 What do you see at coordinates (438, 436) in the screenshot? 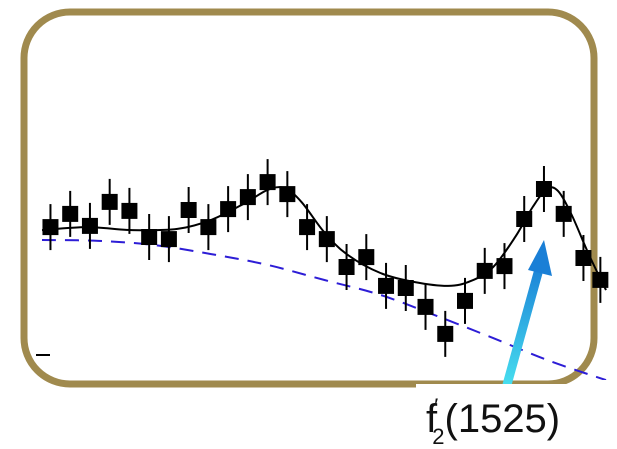
I see `annotation-subscript: 2` at bounding box center [438, 436].